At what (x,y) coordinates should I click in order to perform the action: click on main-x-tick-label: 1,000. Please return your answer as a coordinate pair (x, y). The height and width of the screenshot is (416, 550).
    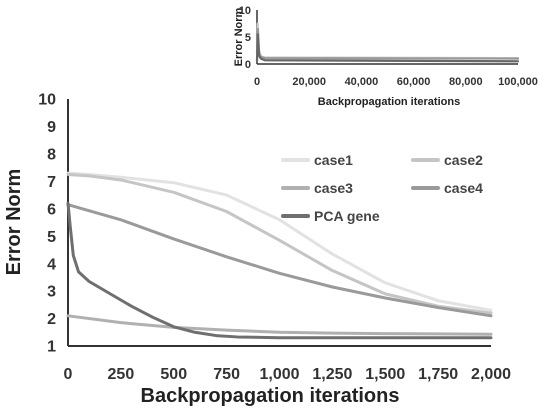
    Looking at the image, I should click on (279, 374).